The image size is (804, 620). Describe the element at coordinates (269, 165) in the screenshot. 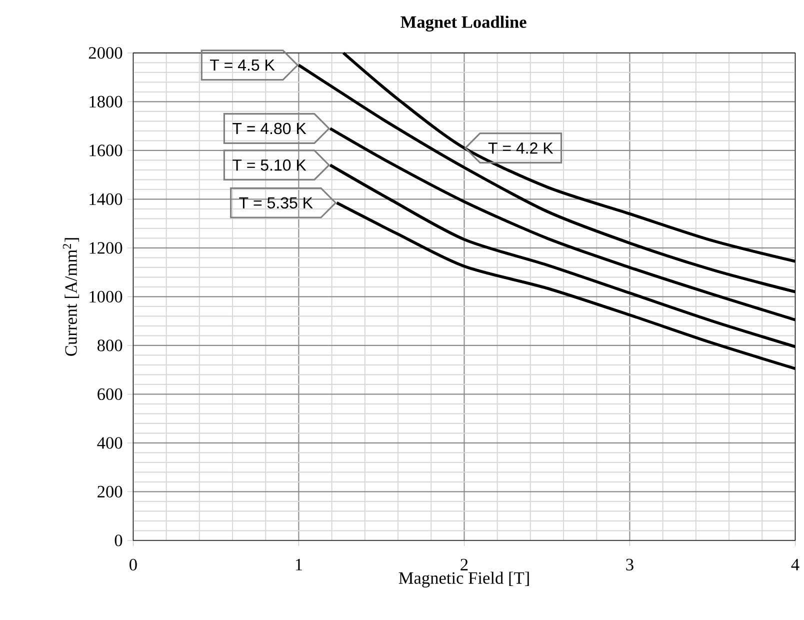

I see `series-label: T = 5.10 K` at that location.